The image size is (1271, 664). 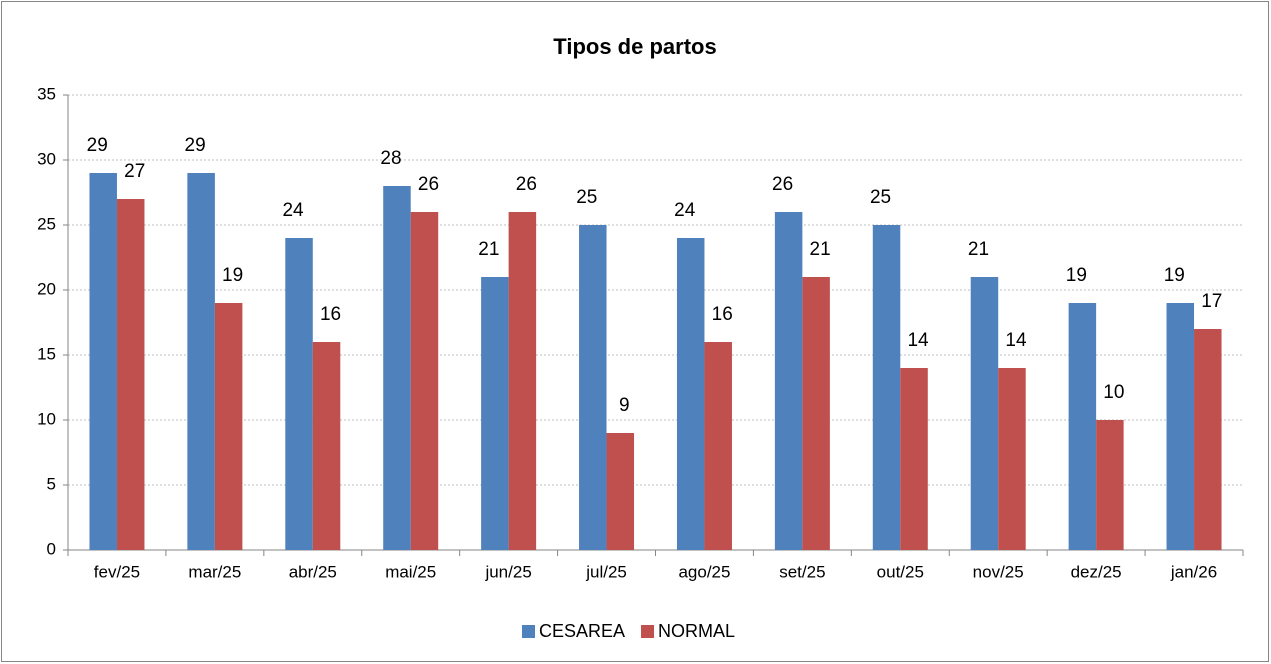 I want to click on x-tick-label: fev/25, so click(x=117, y=571).